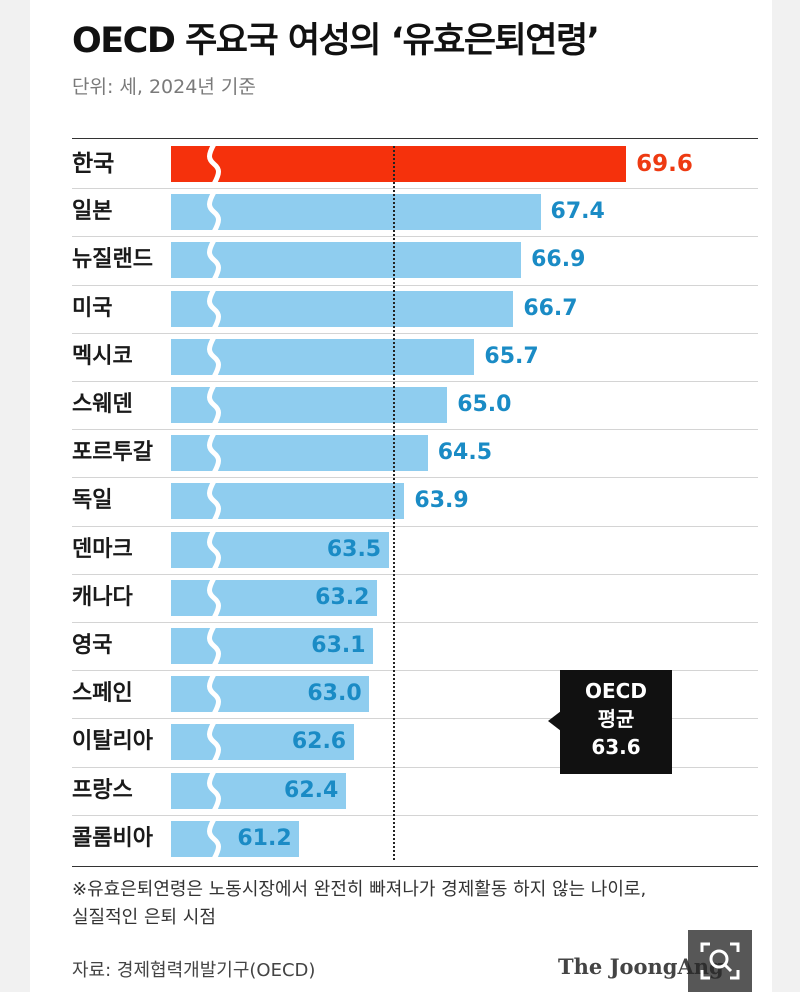 The image size is (800, 992). I want to click on chart-title: OECD 주요국 여성의 ‘유효은퇴연령’, so click(336, 41).